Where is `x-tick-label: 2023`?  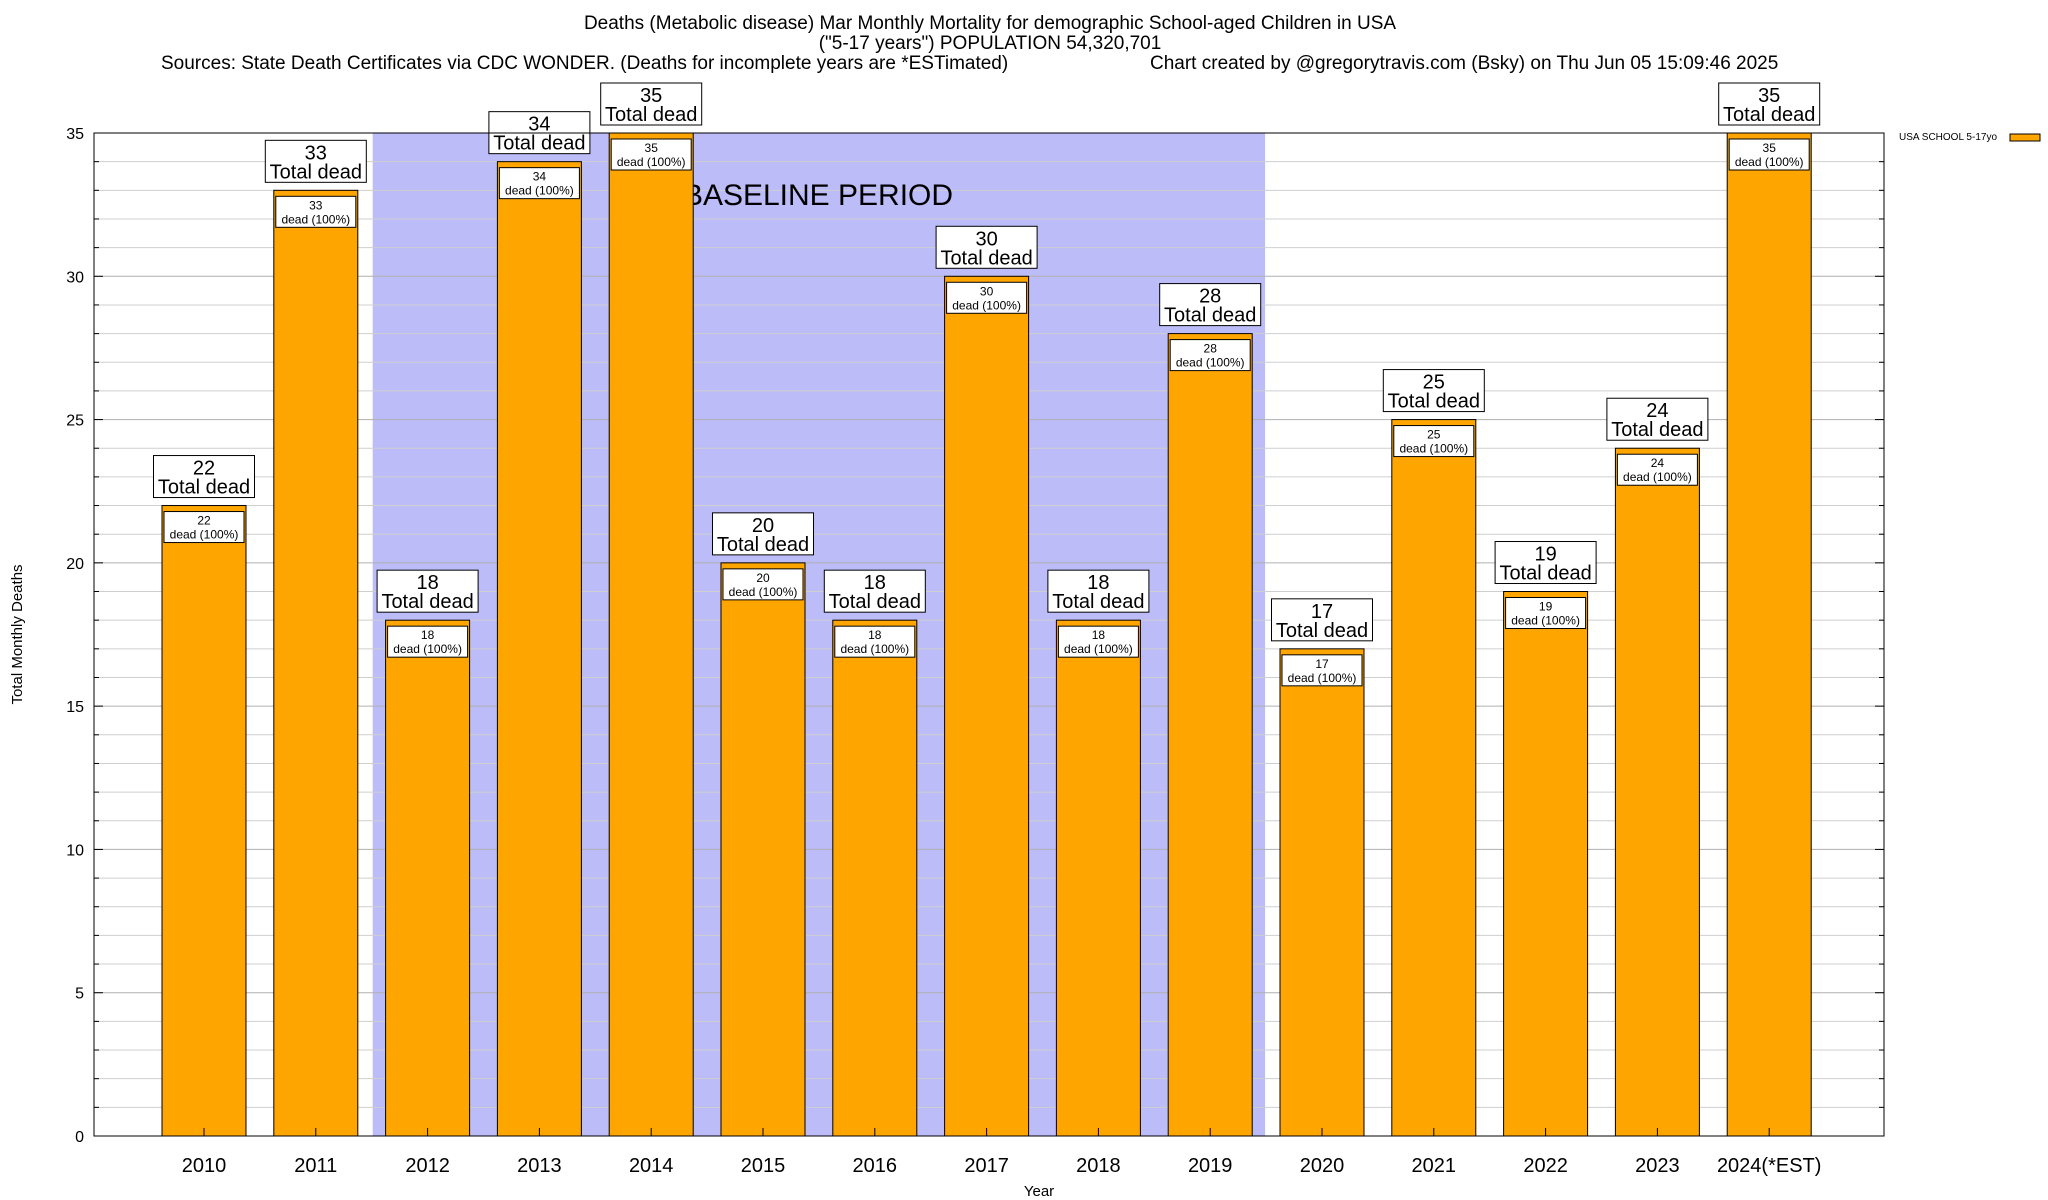 x-tick-label: 2023 is located at coordinates (1657, 1166).